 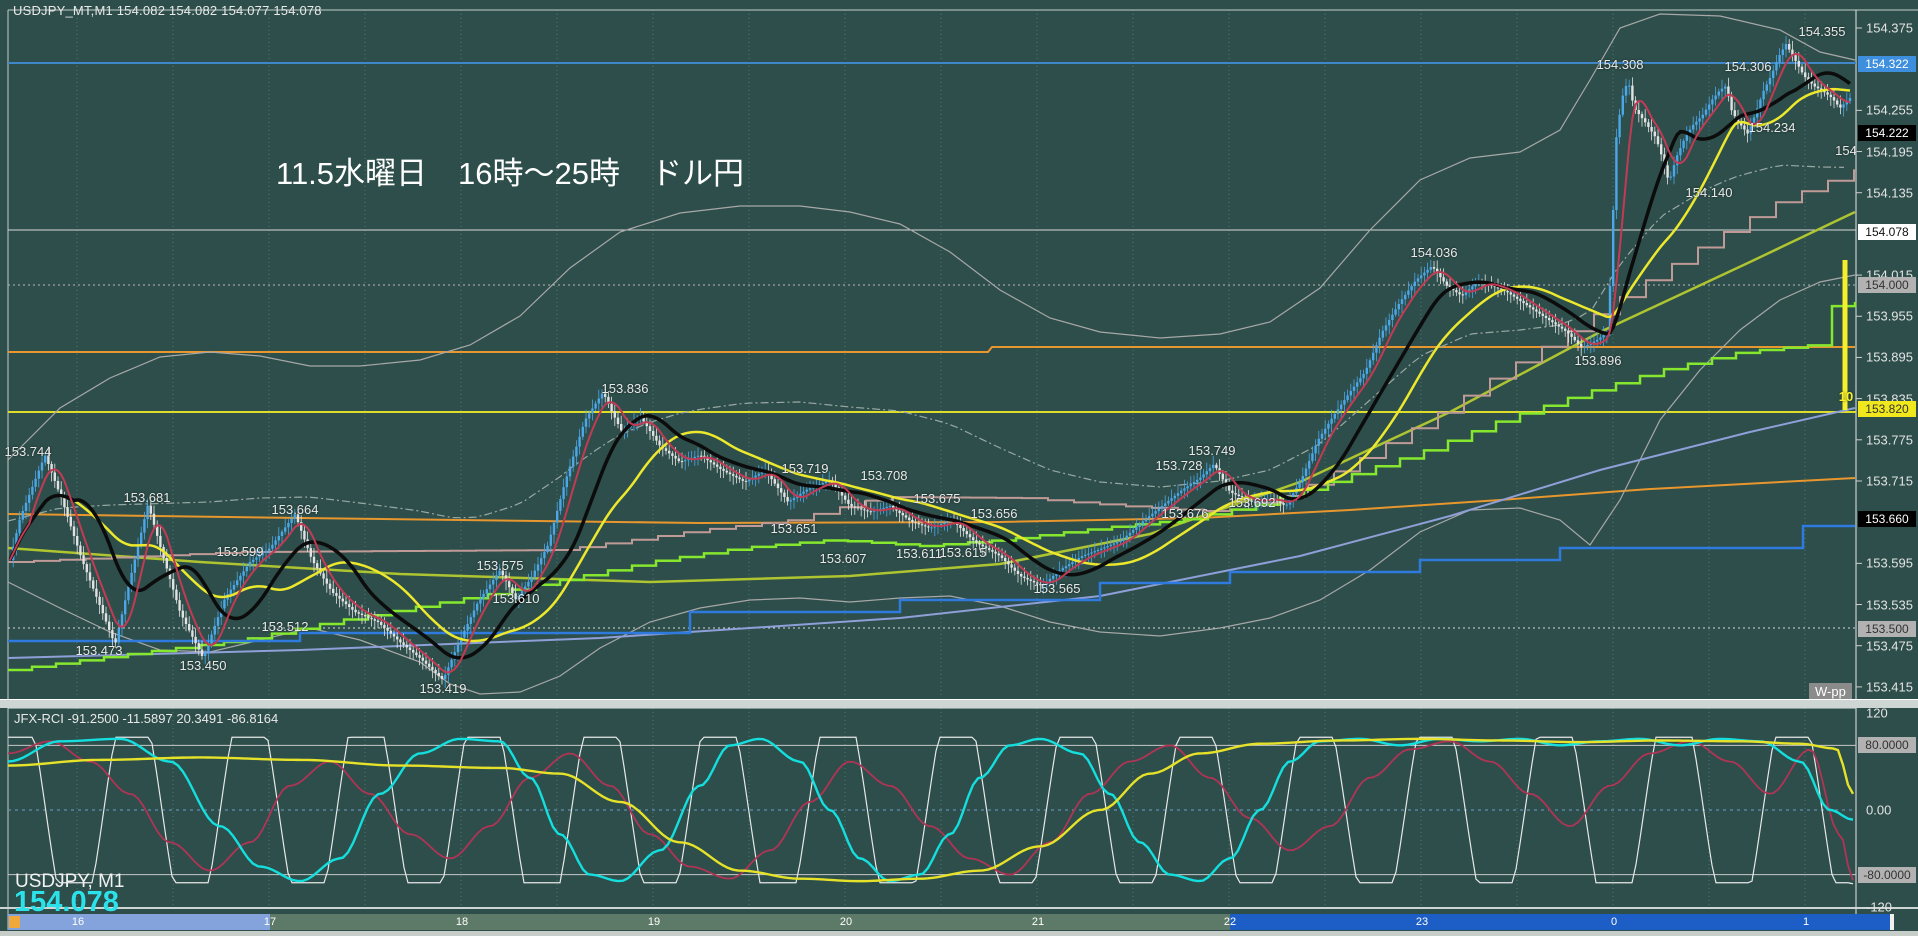 What do you see at coordinates (1887, 133) in the screenshot?
I see `price-badge: 154.222` at bounding box center [1887, 133].